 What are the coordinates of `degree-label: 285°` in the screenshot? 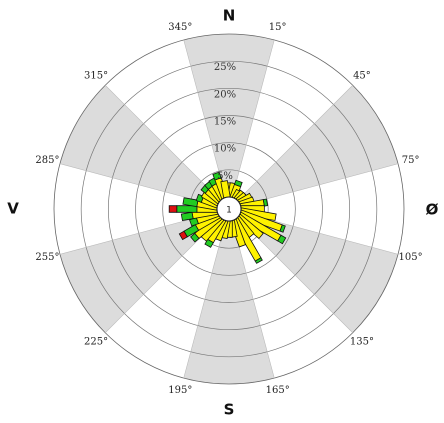 It's located at (47, 160).